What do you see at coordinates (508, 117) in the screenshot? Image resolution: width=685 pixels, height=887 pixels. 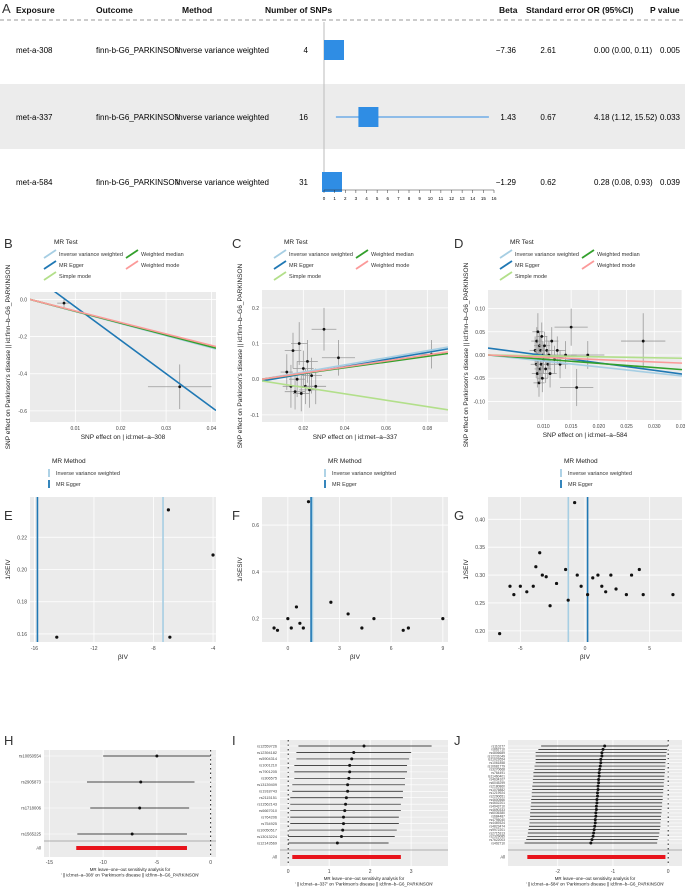 I see `cell-beta: 1.43` at bounding box center [508, 117].